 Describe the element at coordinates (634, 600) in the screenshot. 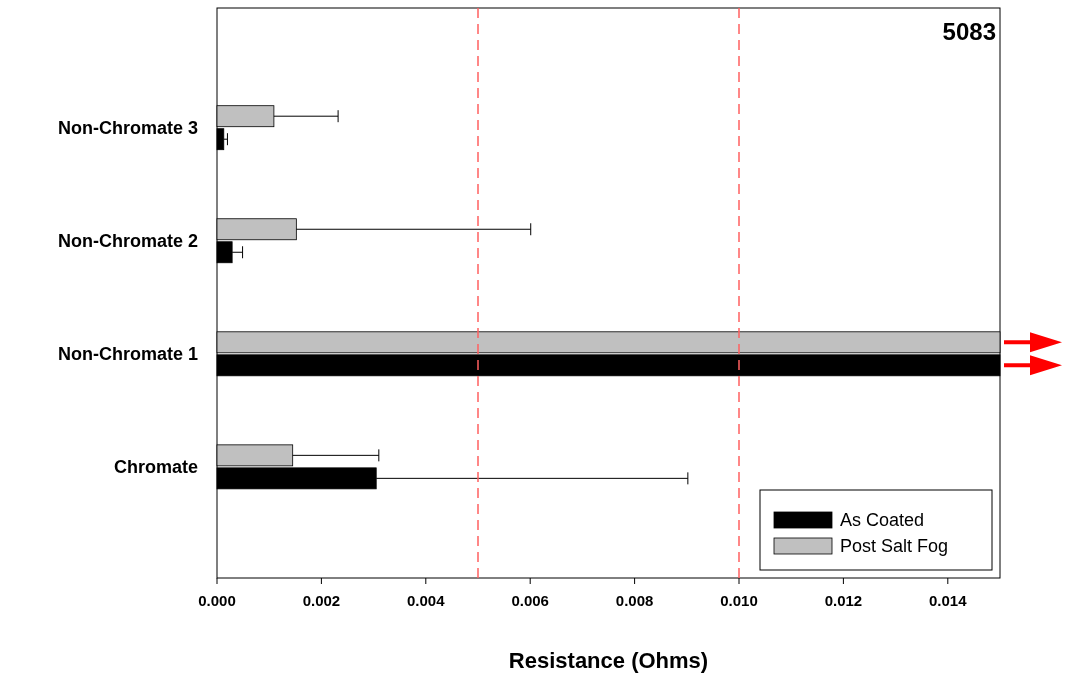

I see `x-tick-label: 0.008` at that location.